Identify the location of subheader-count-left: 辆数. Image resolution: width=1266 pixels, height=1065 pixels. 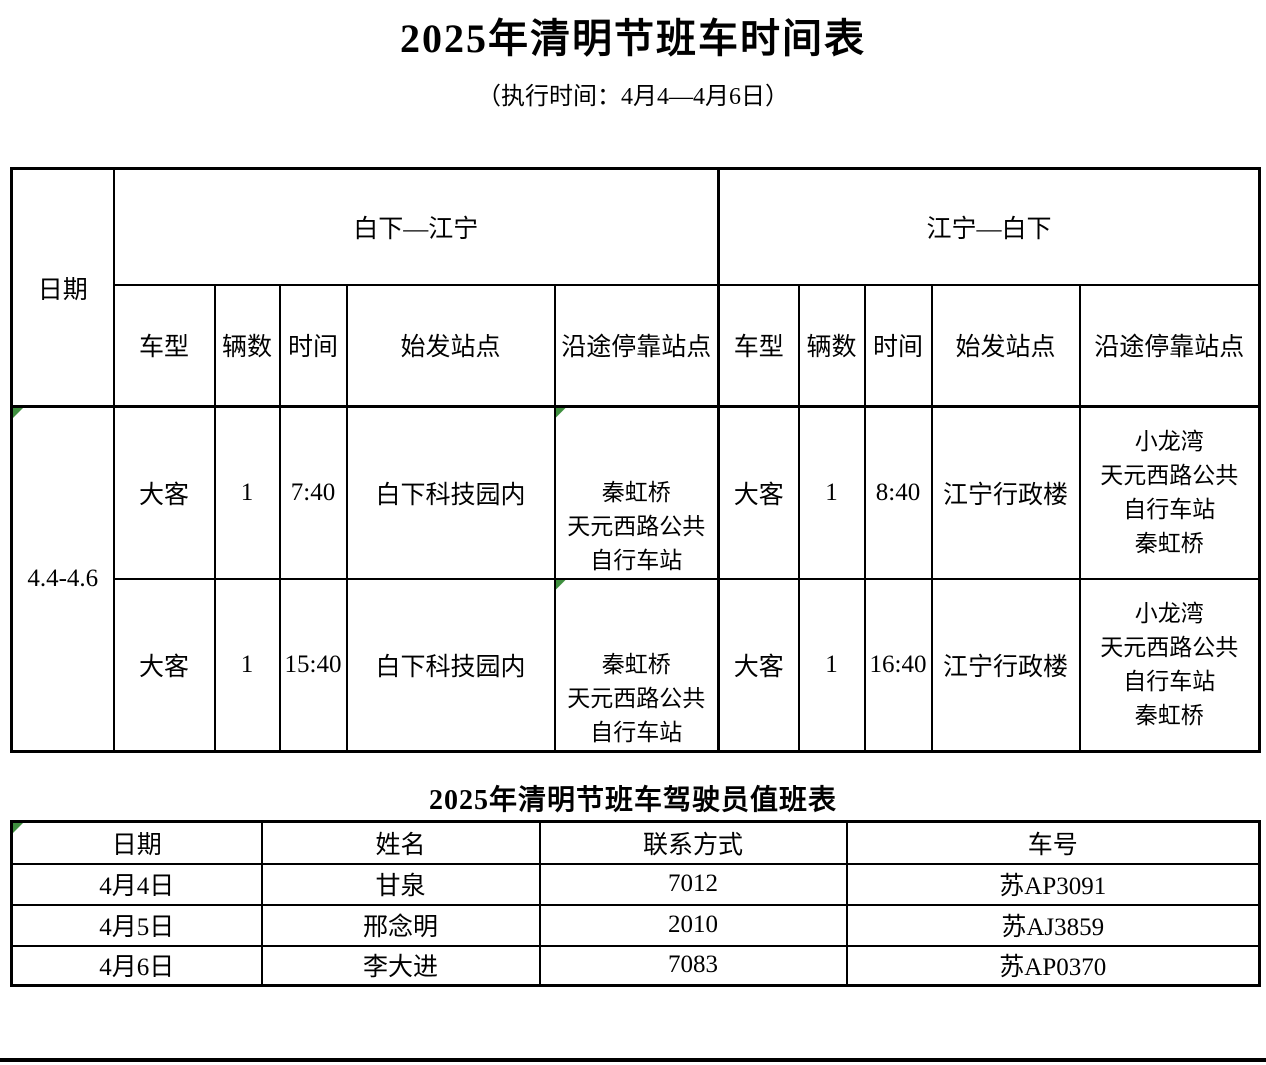
(247, 345).